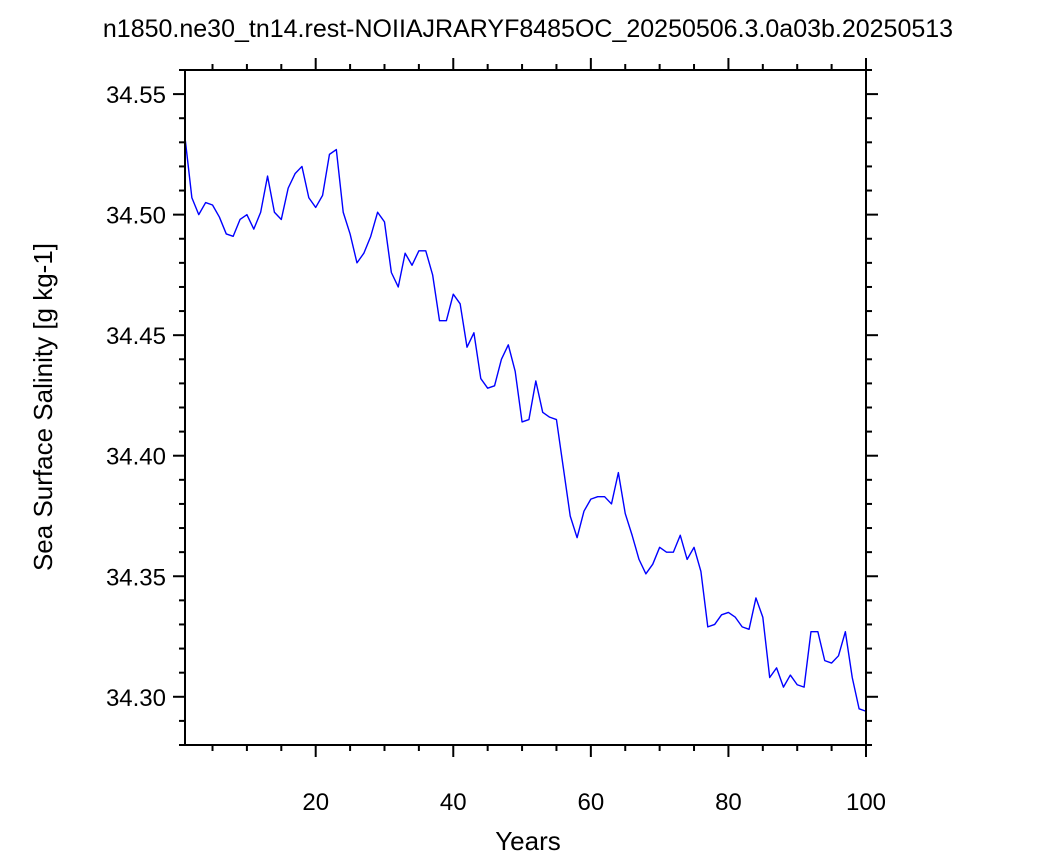  I want to click on x-tick-label: 60, so click(590, 802).